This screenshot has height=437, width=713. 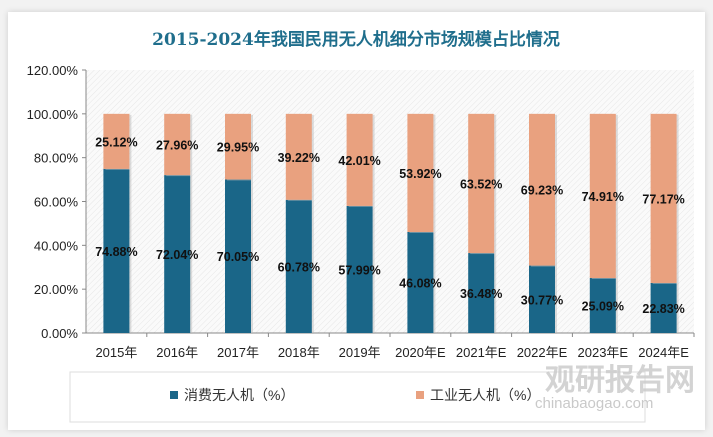 I want to click on watermark-url: chinabaogao.com, so click(x=594, y=403).